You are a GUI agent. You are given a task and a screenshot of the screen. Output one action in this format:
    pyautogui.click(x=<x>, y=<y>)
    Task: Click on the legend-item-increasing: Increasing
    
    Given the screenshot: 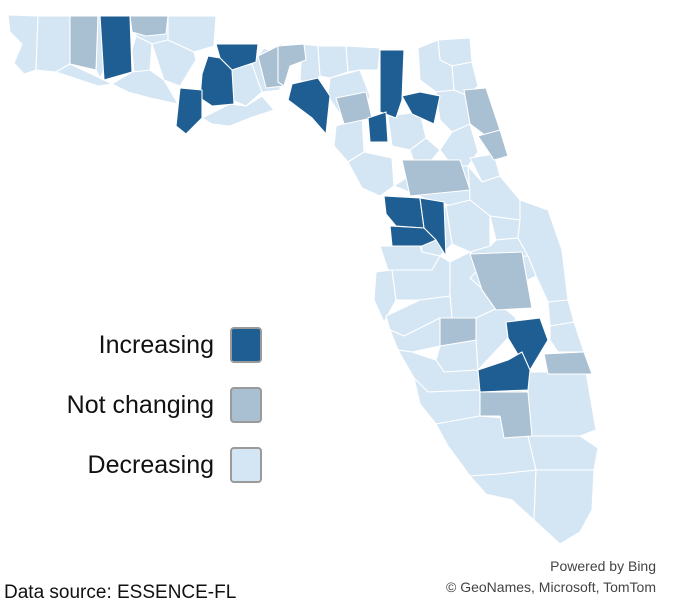 What is the action you would take?
    pyautogui.click(x=131, y=345)
    